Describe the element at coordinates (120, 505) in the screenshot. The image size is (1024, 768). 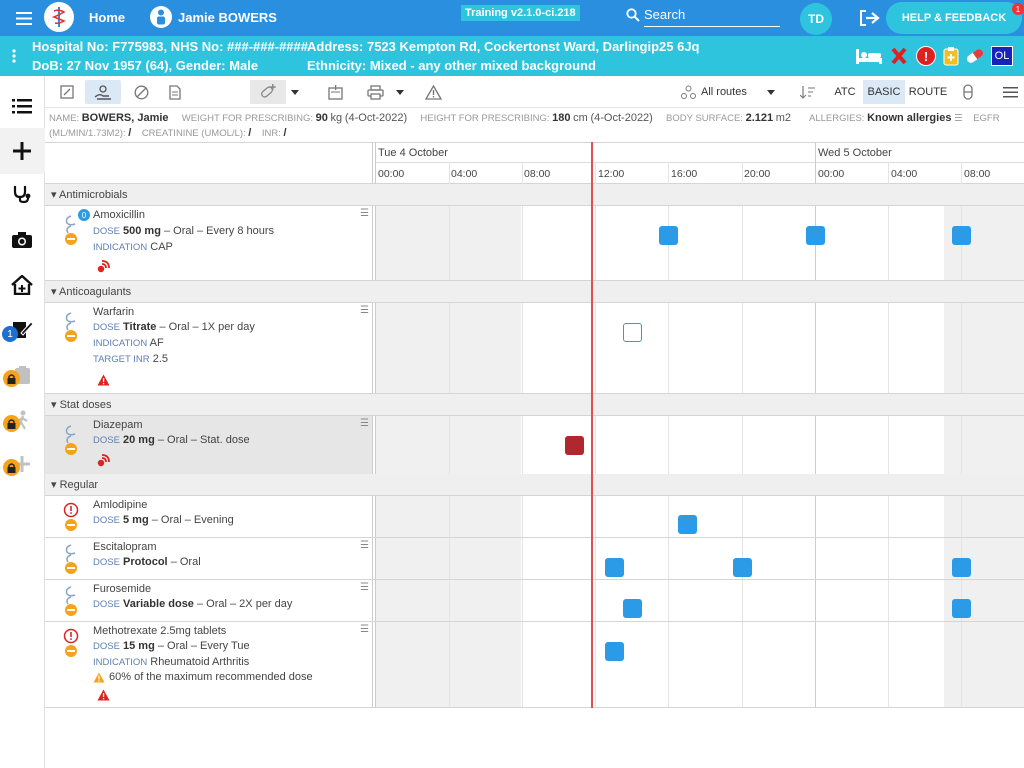
I see `med-name: Amlodipine` at that location.